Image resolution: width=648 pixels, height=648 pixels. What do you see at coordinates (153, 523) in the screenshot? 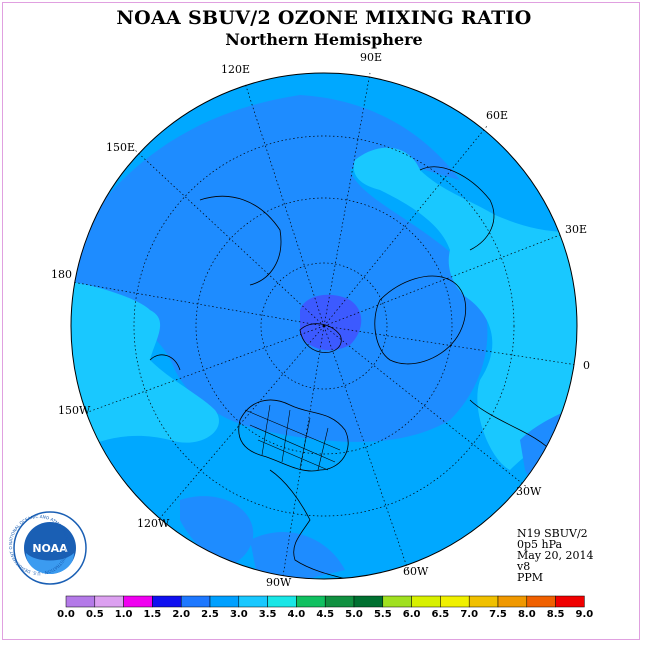
I see `lon-label-120w: 120W` at bounding box center [153, 523].